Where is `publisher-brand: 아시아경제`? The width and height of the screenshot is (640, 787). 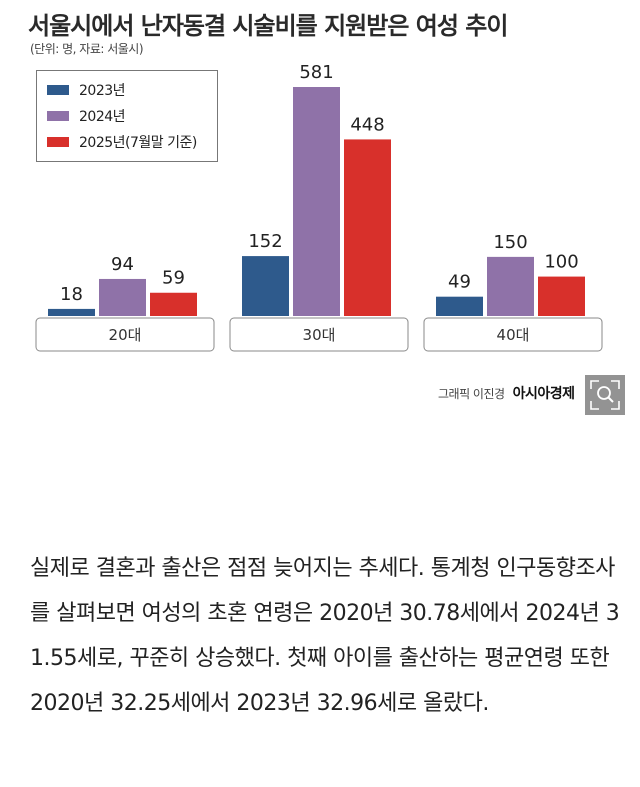
publisher-brand: 아시아경제 is located at coordinates (543, 394).